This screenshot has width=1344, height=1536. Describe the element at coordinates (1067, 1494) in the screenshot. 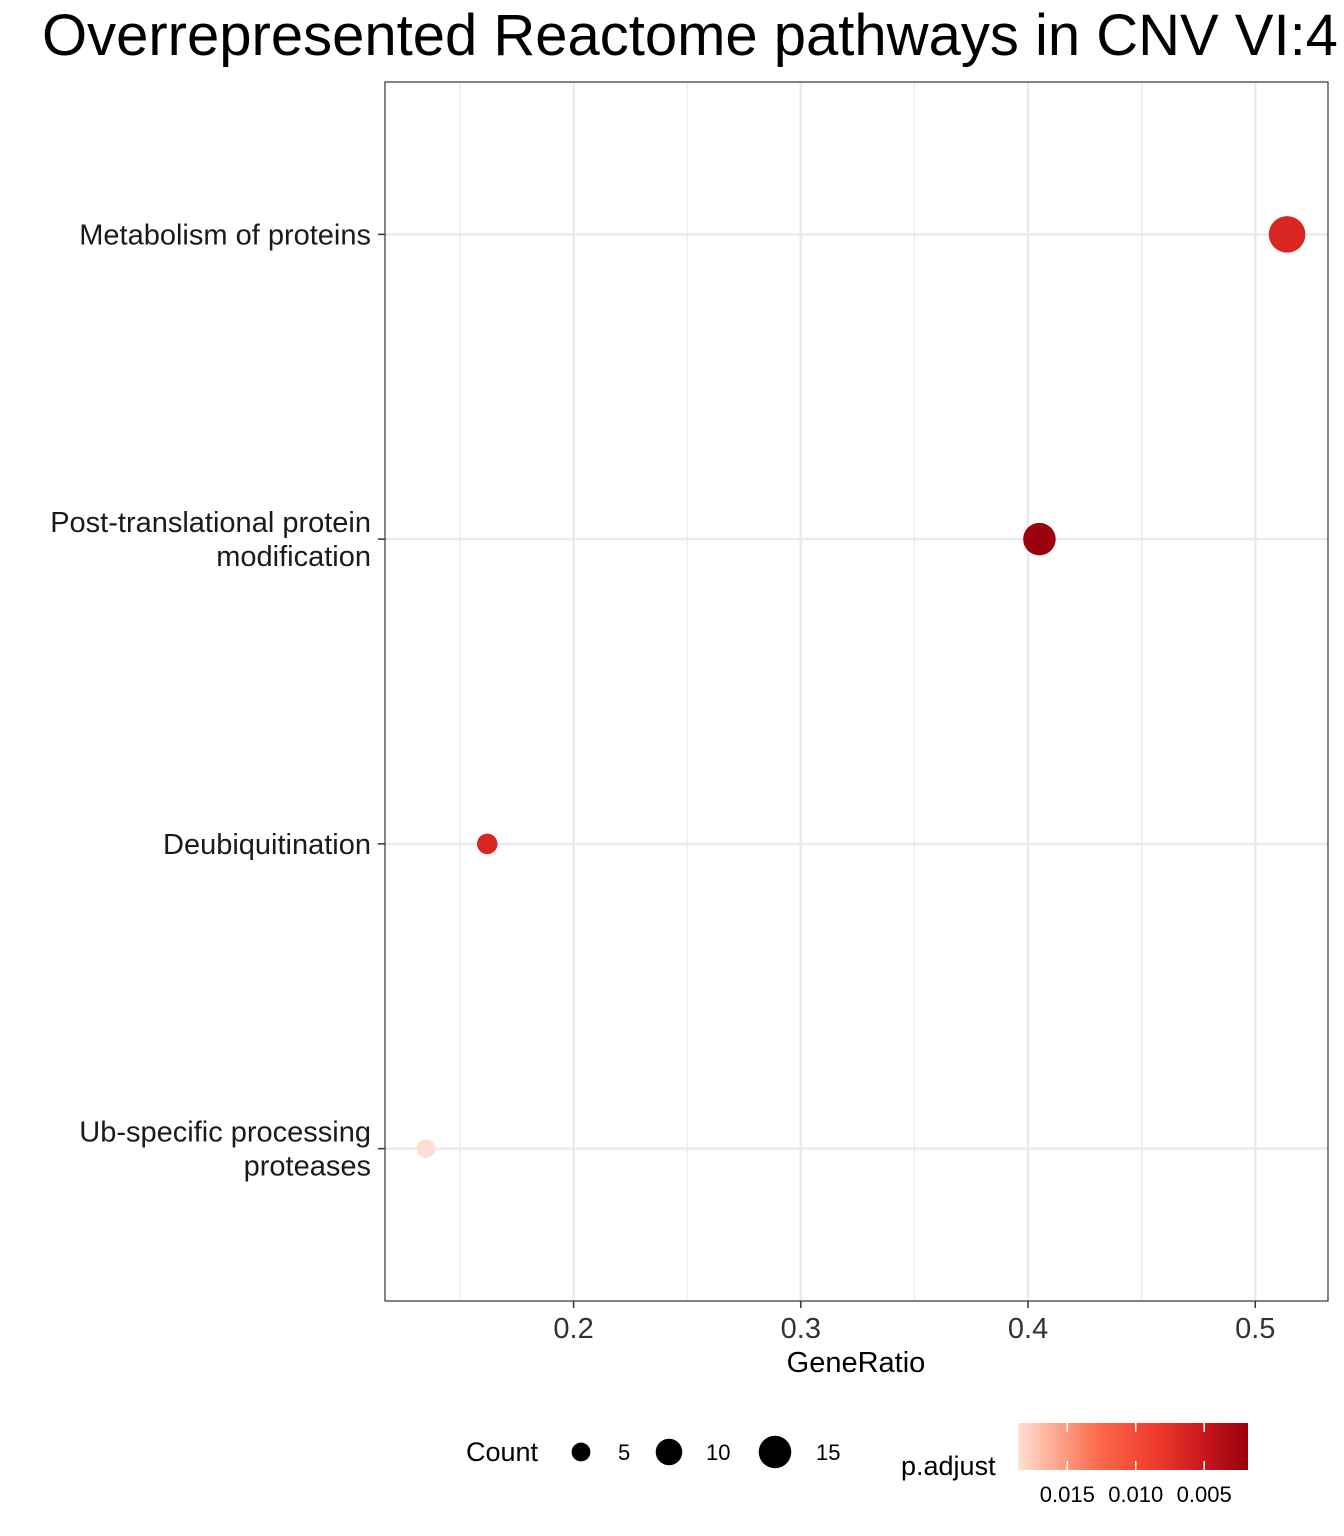

I see `p-adjust-tick-label: 0.015` at that location.